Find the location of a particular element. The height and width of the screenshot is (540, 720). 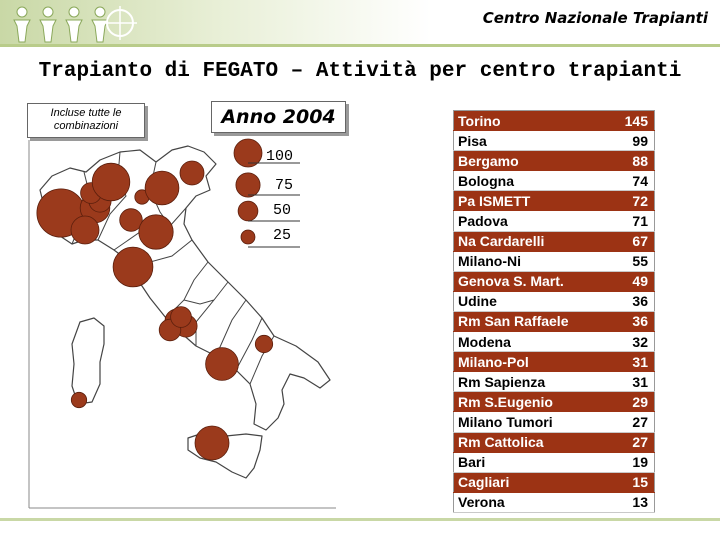

center-value: 49 is located at coordinates (615, 281).